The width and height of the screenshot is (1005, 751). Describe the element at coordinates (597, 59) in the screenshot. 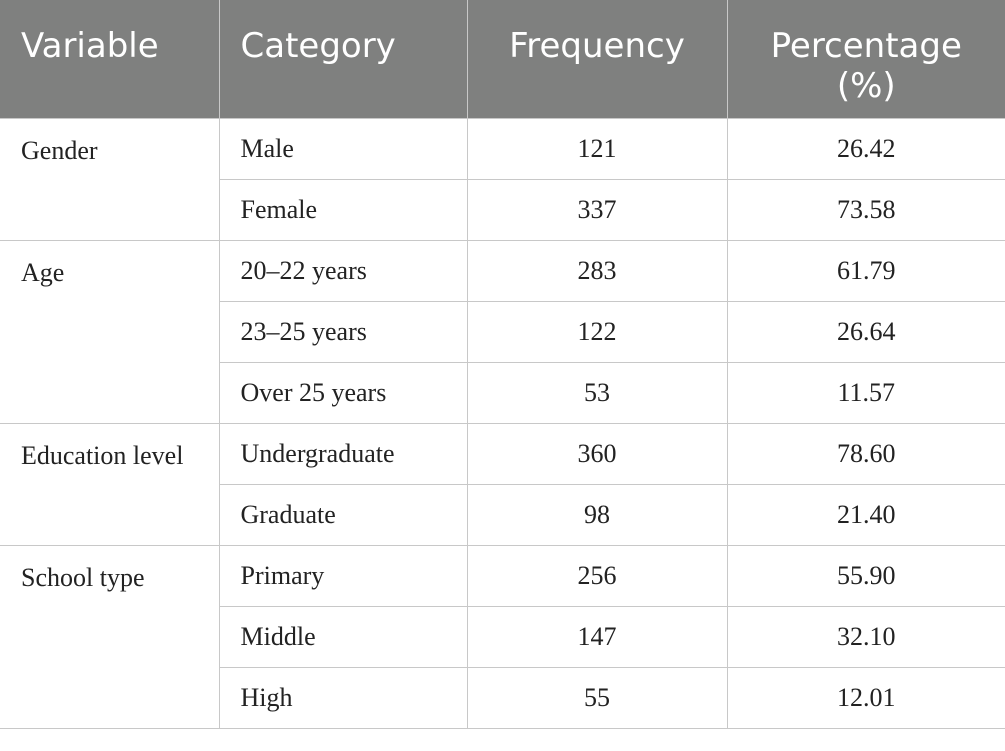

I see `header-frequency: Frequency` at that location.